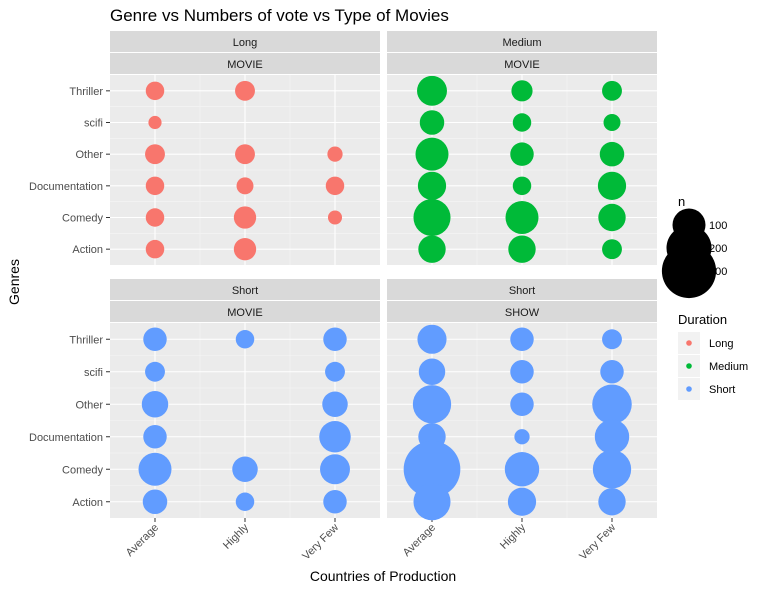 Image resolution: width=766 pixels, height=591 pixels. I want to click on color-legend-title: Duration, so click(702, 319).